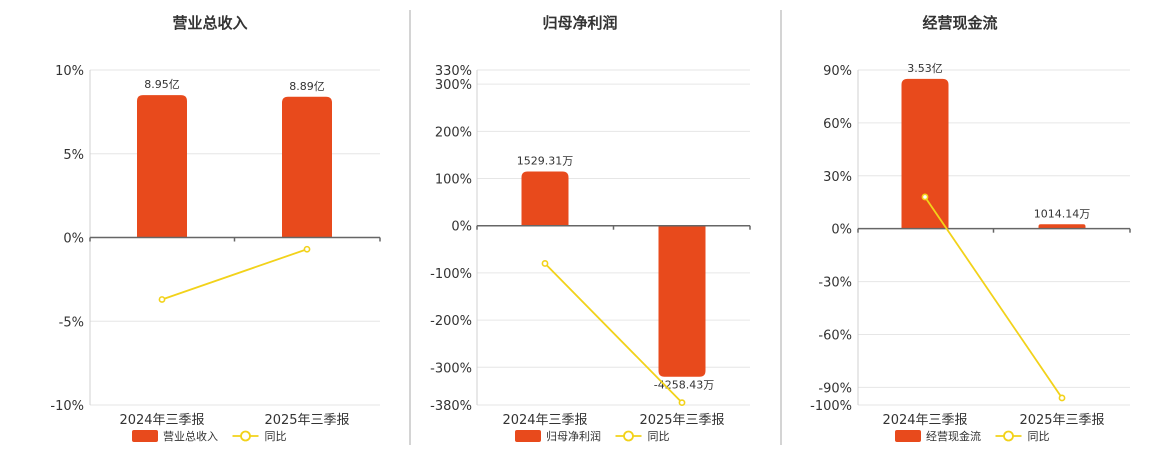  Describe the element at coordinates (190, 436) in the screenshot. I see `legend-bar-label: 营业总收入` at that location.